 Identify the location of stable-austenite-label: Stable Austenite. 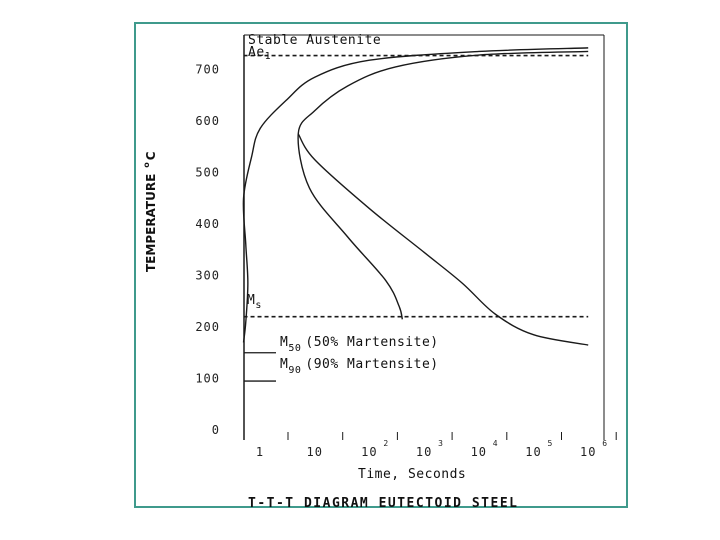
(314, 40).